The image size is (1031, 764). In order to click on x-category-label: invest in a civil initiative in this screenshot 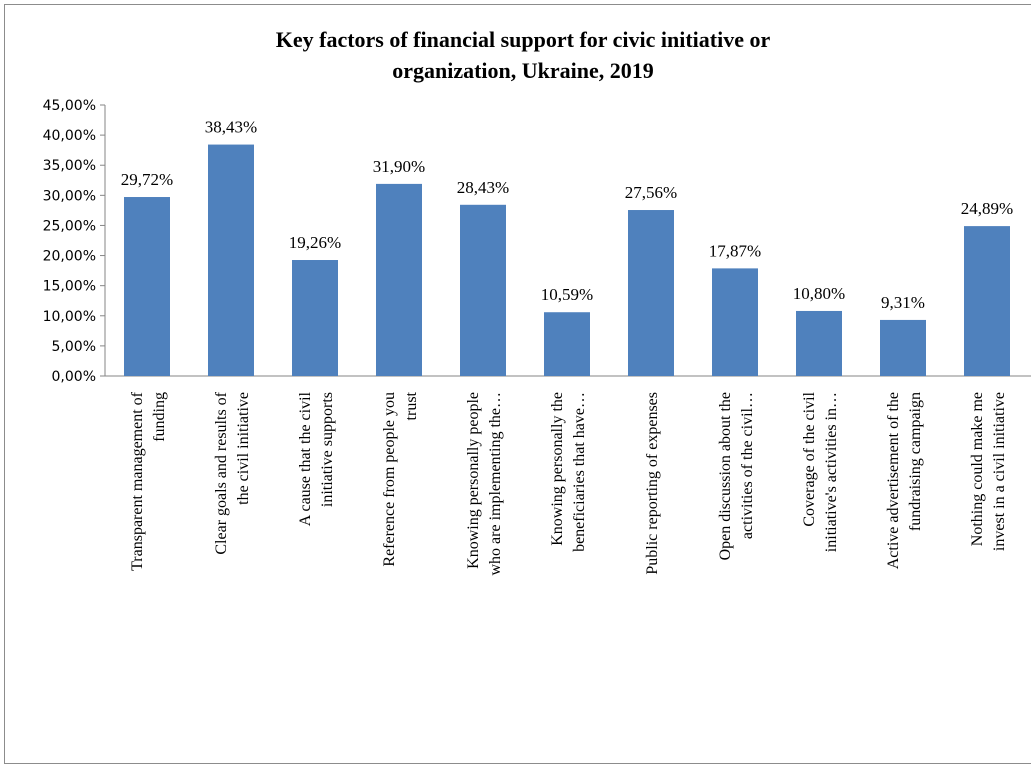, I will do `click(999, 471)`.